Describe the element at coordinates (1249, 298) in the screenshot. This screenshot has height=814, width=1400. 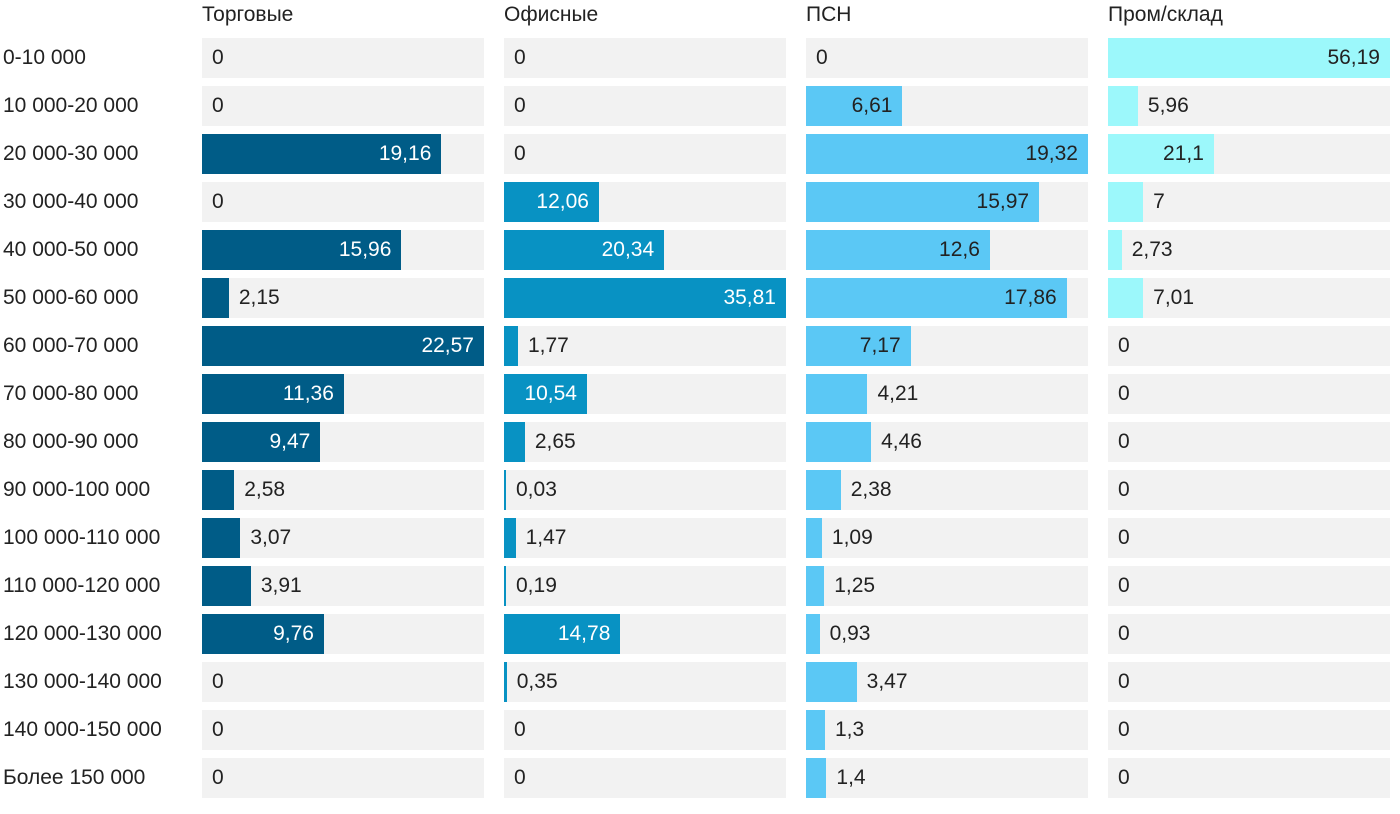
I see `bar-track: 7,01` at that location.